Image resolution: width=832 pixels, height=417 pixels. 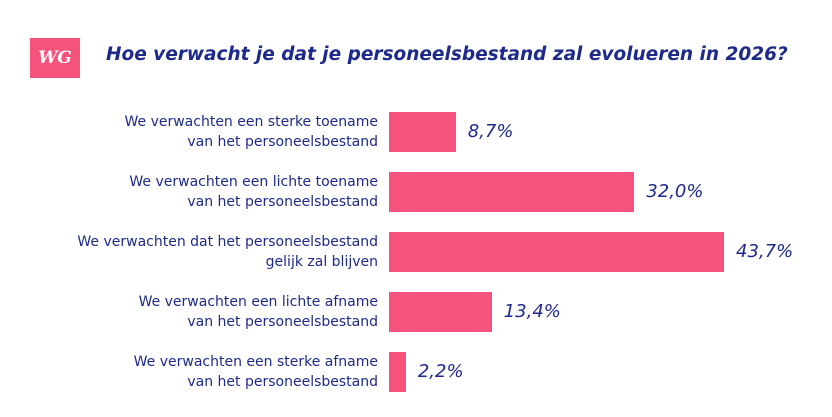 I want to click on value-label: 8,7%, so click(x=490, y=131).